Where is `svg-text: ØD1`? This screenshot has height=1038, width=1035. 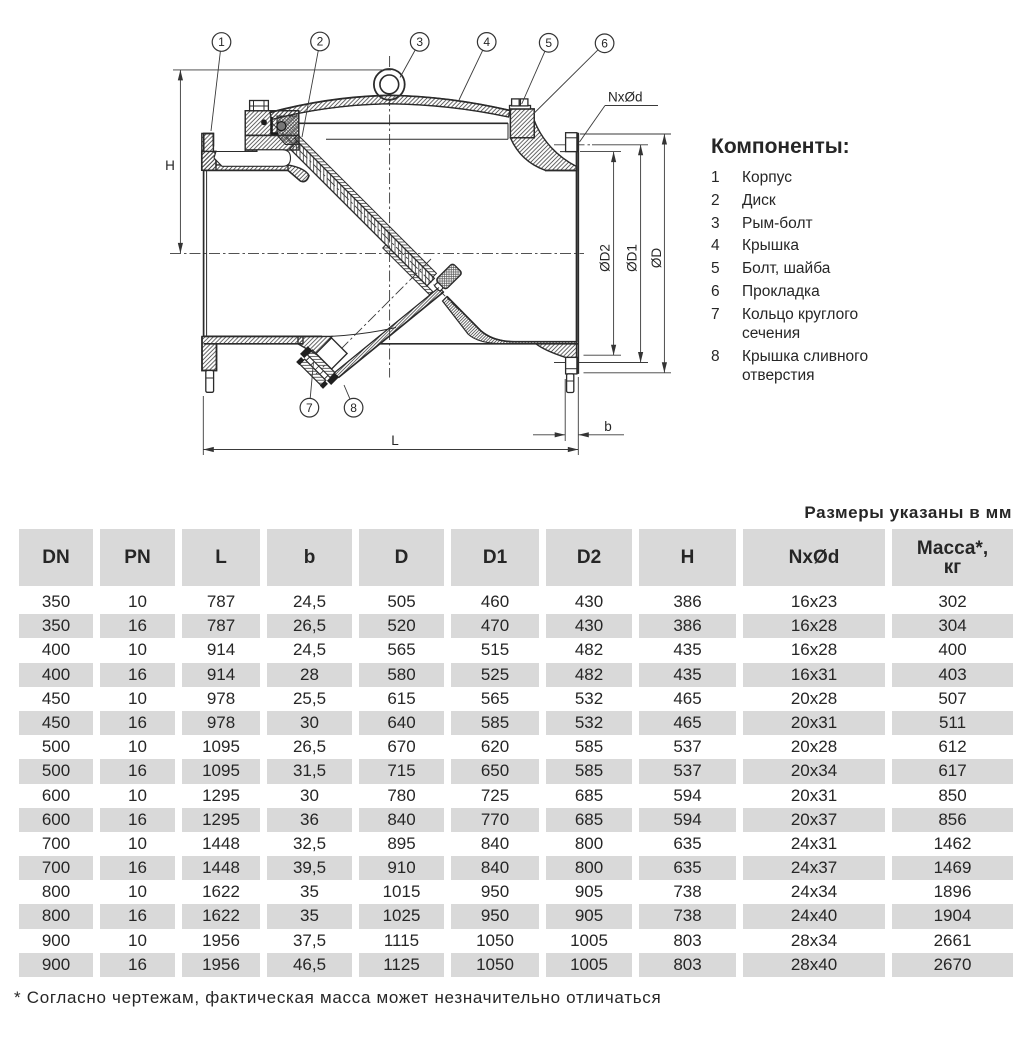
svg-text: ØD1 is located at coordinates (632, 258).